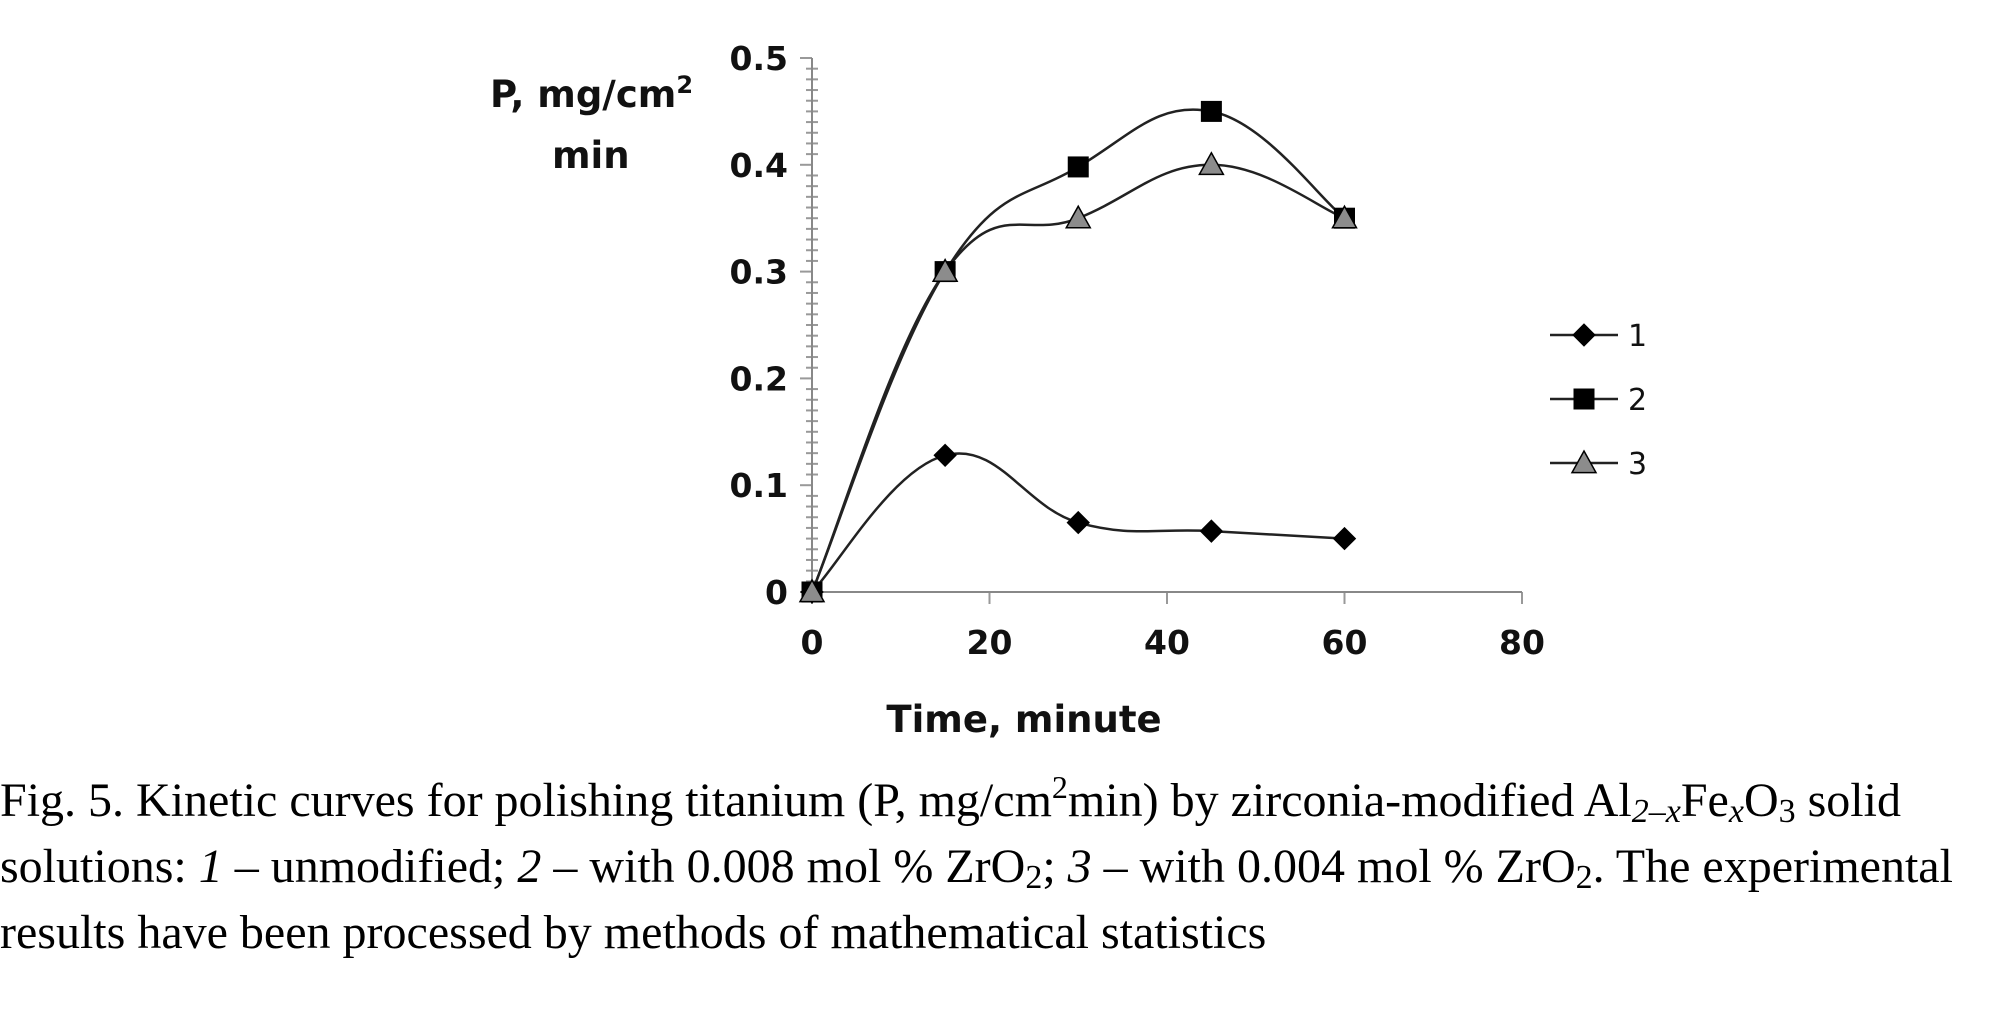 The height and width of the screenshot is (1016, 2008). Describe the element at coordinates (1522, 642) in the screenshot. I see `x-tick-label: 80` at that location.